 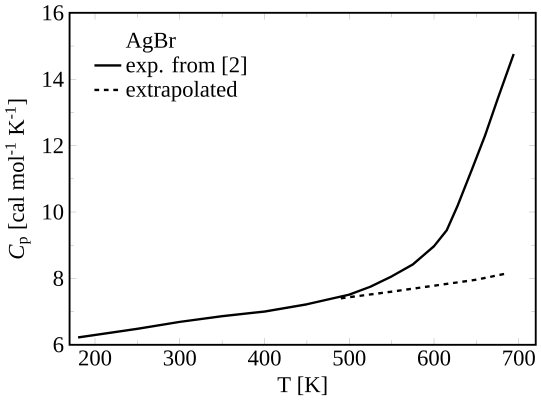 What do you see at coordinates (53, 12) in the screenshot?
I see `y-tick-label: 16` at bounding box center [53, 12].